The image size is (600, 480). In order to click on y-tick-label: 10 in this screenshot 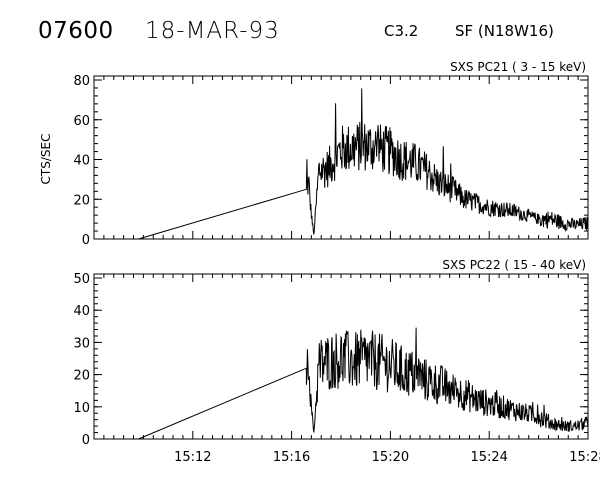, I will do `click(81, 408)`.